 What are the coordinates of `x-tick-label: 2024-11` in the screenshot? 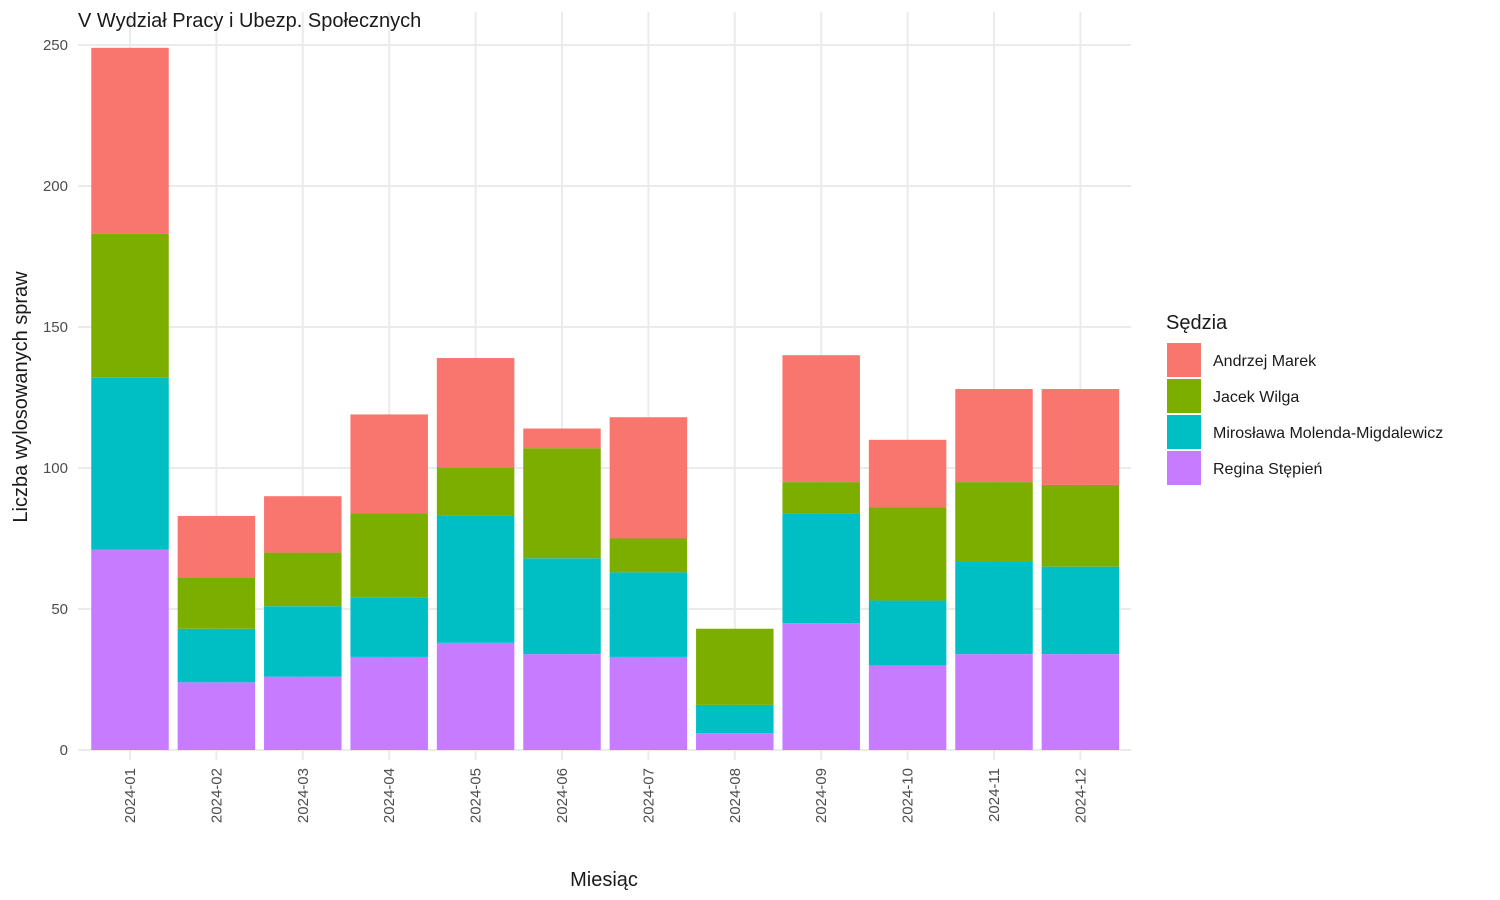 It's located at (994, 795).